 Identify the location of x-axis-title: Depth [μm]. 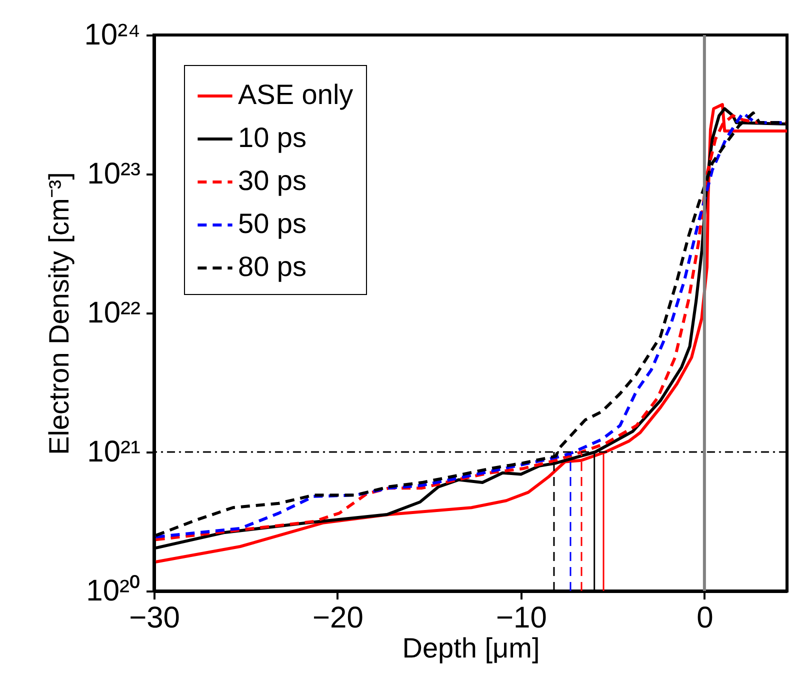
(471, 648).